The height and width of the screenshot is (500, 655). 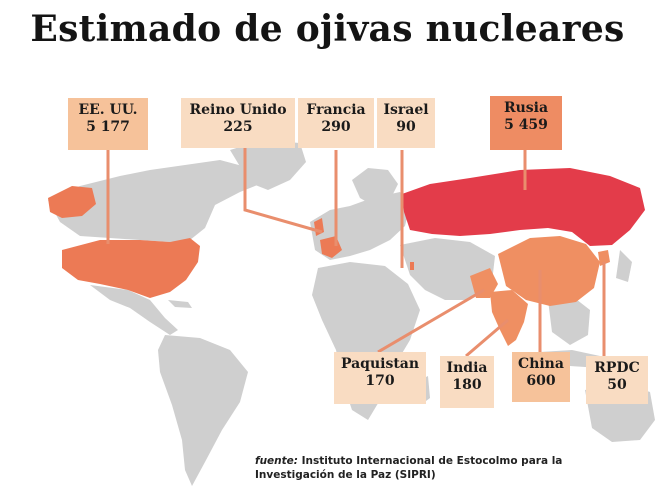 What do you see at coordinates (604, 258) in the screenshot?
I see `north-korea-territory` at bounding box center [604, 258].